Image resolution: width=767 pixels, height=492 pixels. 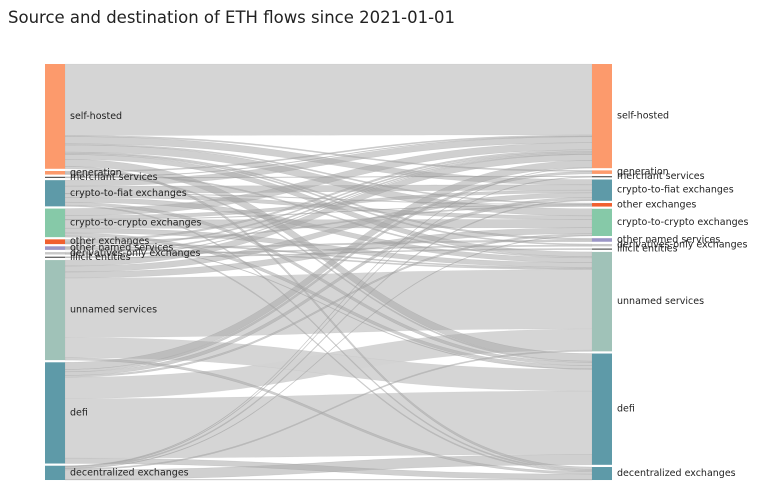 What do you see at coordinates (675, 190) in the screenshot?
I see `right-node-label: crypto-to-fiat exchanges` at bounding box center [675, 190].